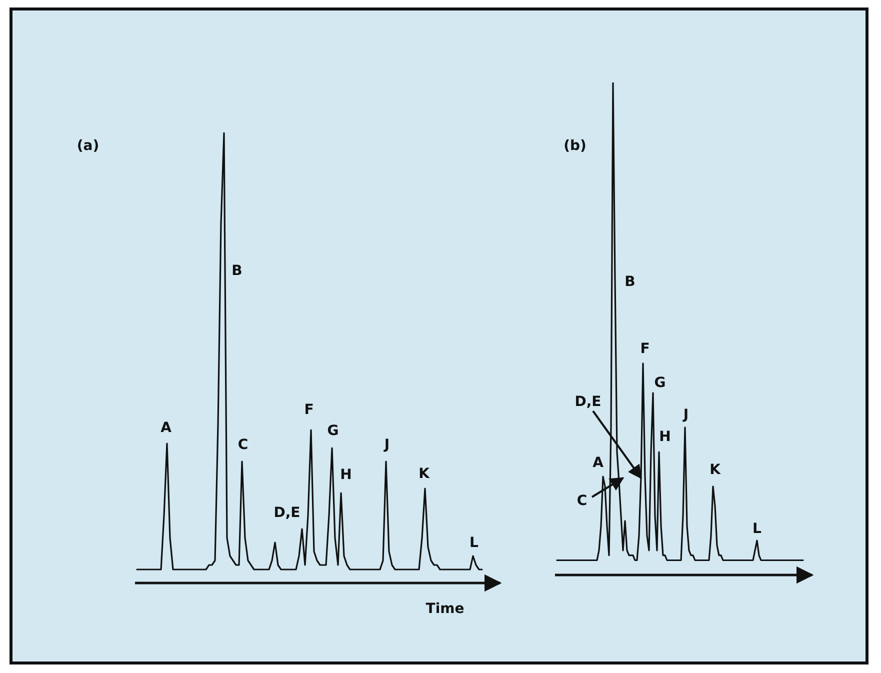 The width and height of the screenshot is (881, 673). What do you see at coordinates (445, 609) in the screenshot?
I see `x-axis-title: Time` at bounding box center [445, 609].